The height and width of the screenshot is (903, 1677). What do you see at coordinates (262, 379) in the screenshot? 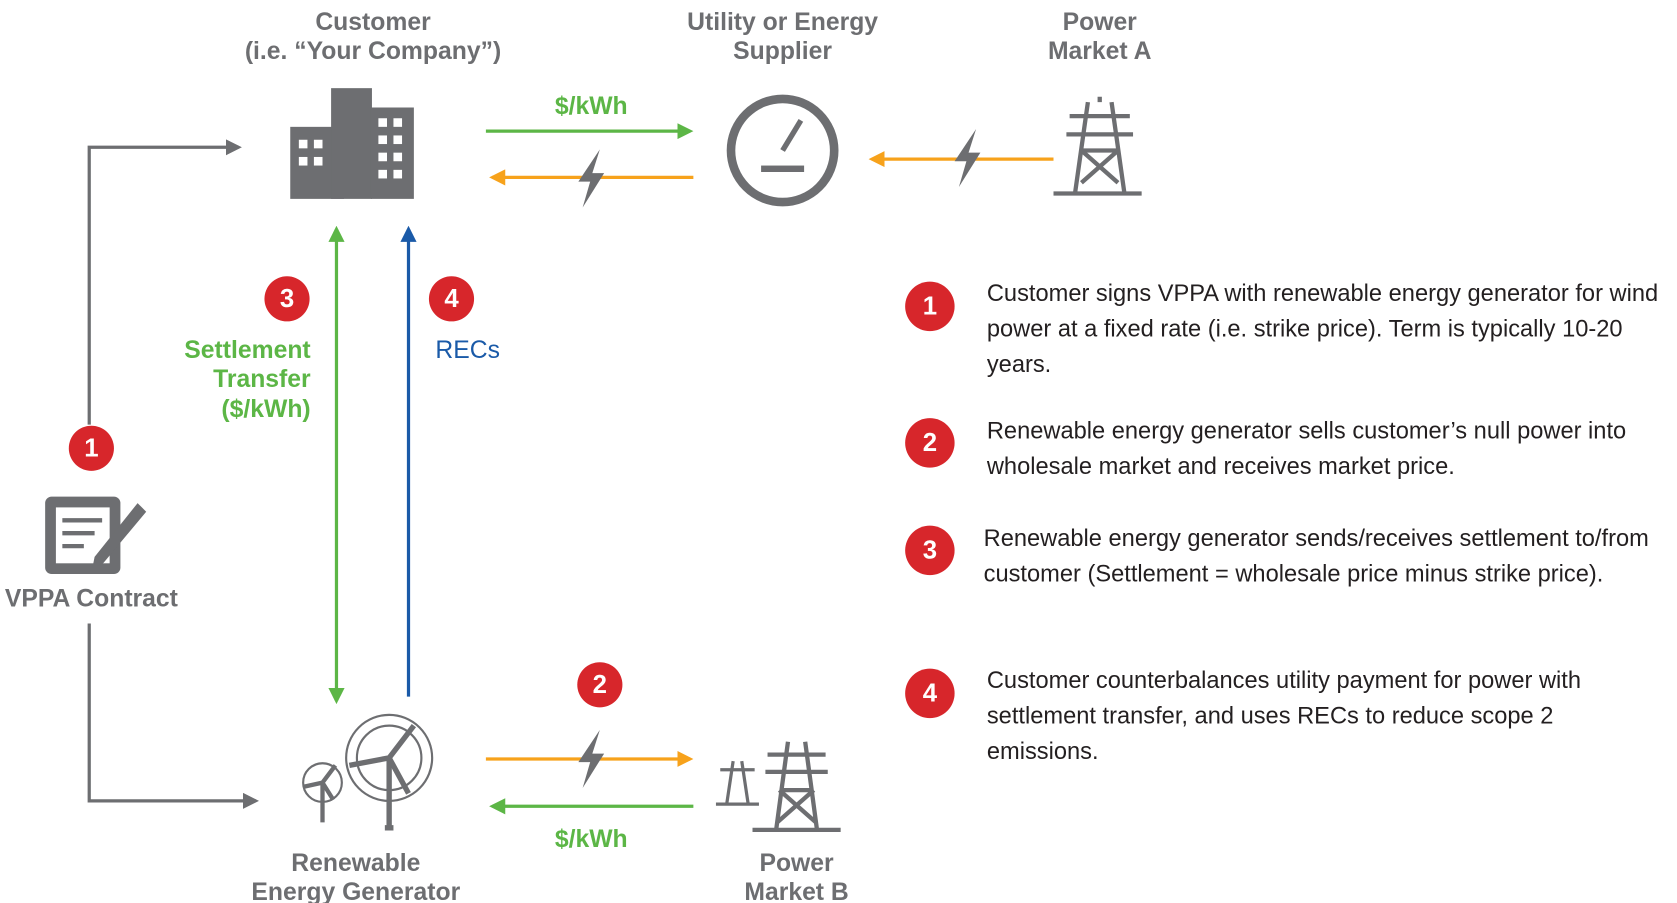
I see `edge-label: Transfer` at bounding box center [262, 379].